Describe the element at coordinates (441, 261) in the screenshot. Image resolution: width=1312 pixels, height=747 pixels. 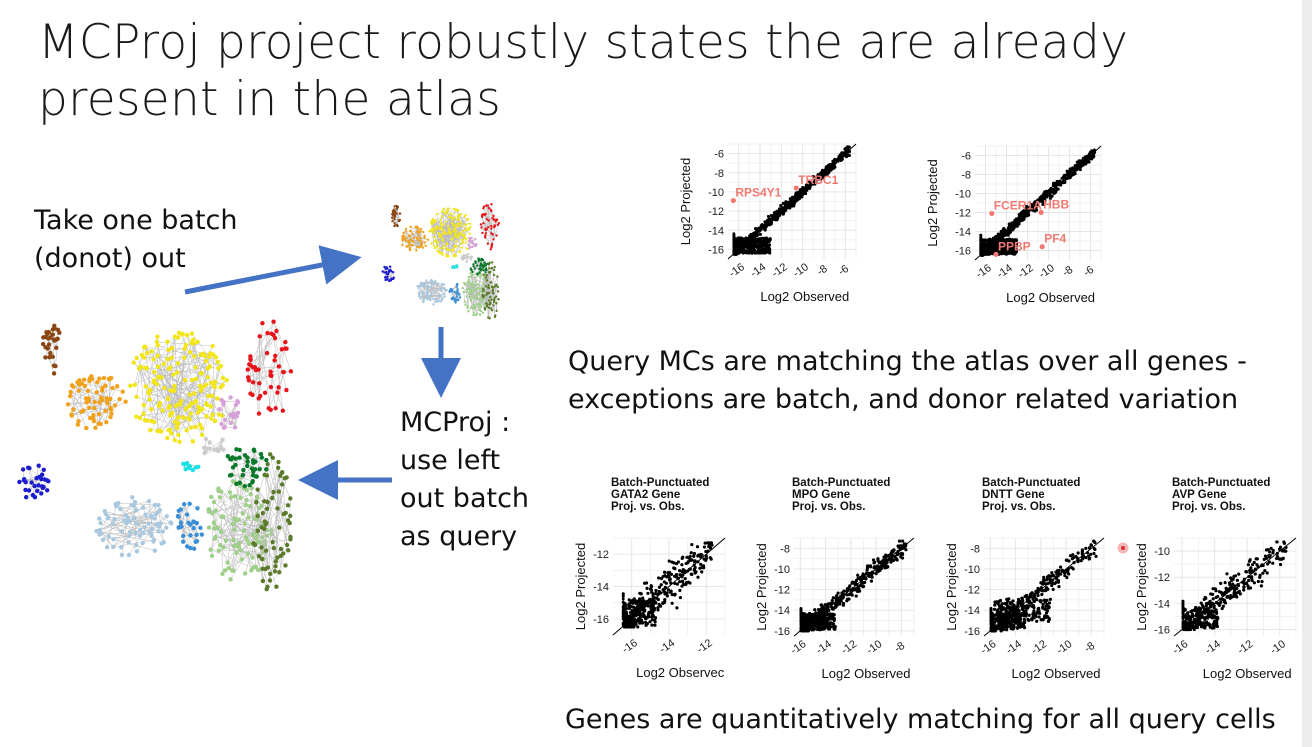
I see `small-metacell-graph` at that location.